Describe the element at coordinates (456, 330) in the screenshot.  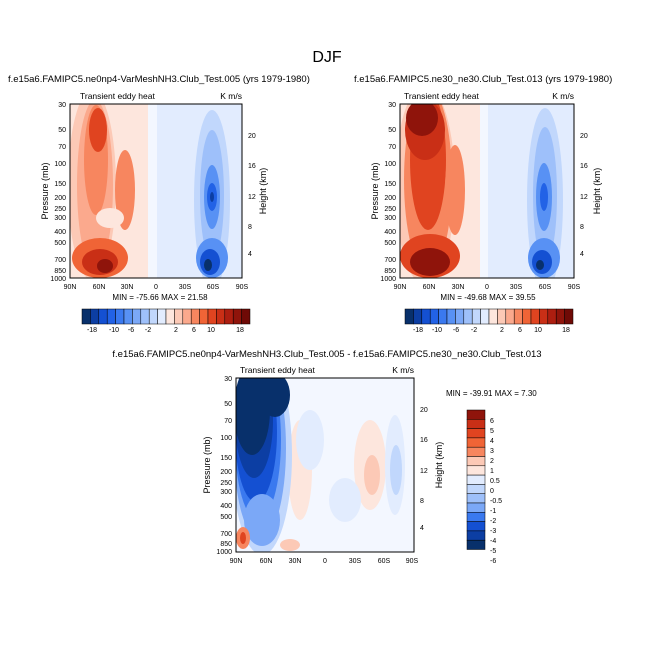
I see `panel-b-cbar-label: -6` at that location.